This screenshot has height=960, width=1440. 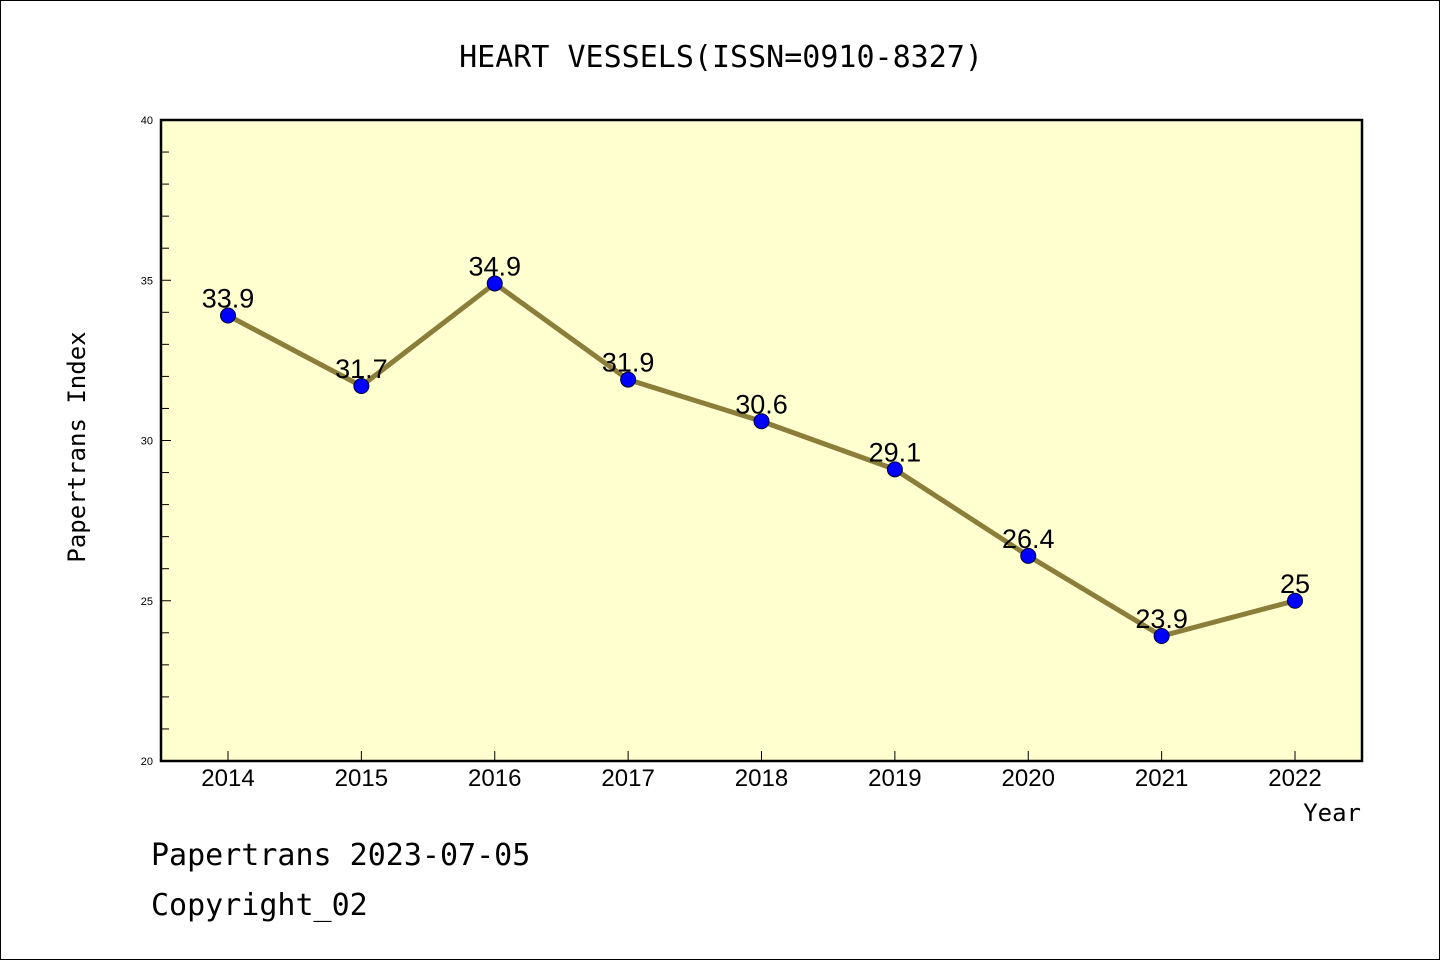 What do you see at coordinates (147, 602) in the screenshot?
I see `y-tick-label: 25` at bounding box center [147, 602].